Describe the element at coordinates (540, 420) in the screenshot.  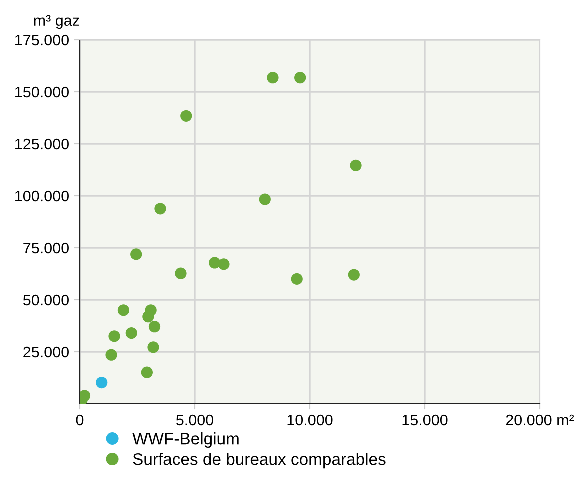
I see `x-tick-label: 20.000 m²` at that location.